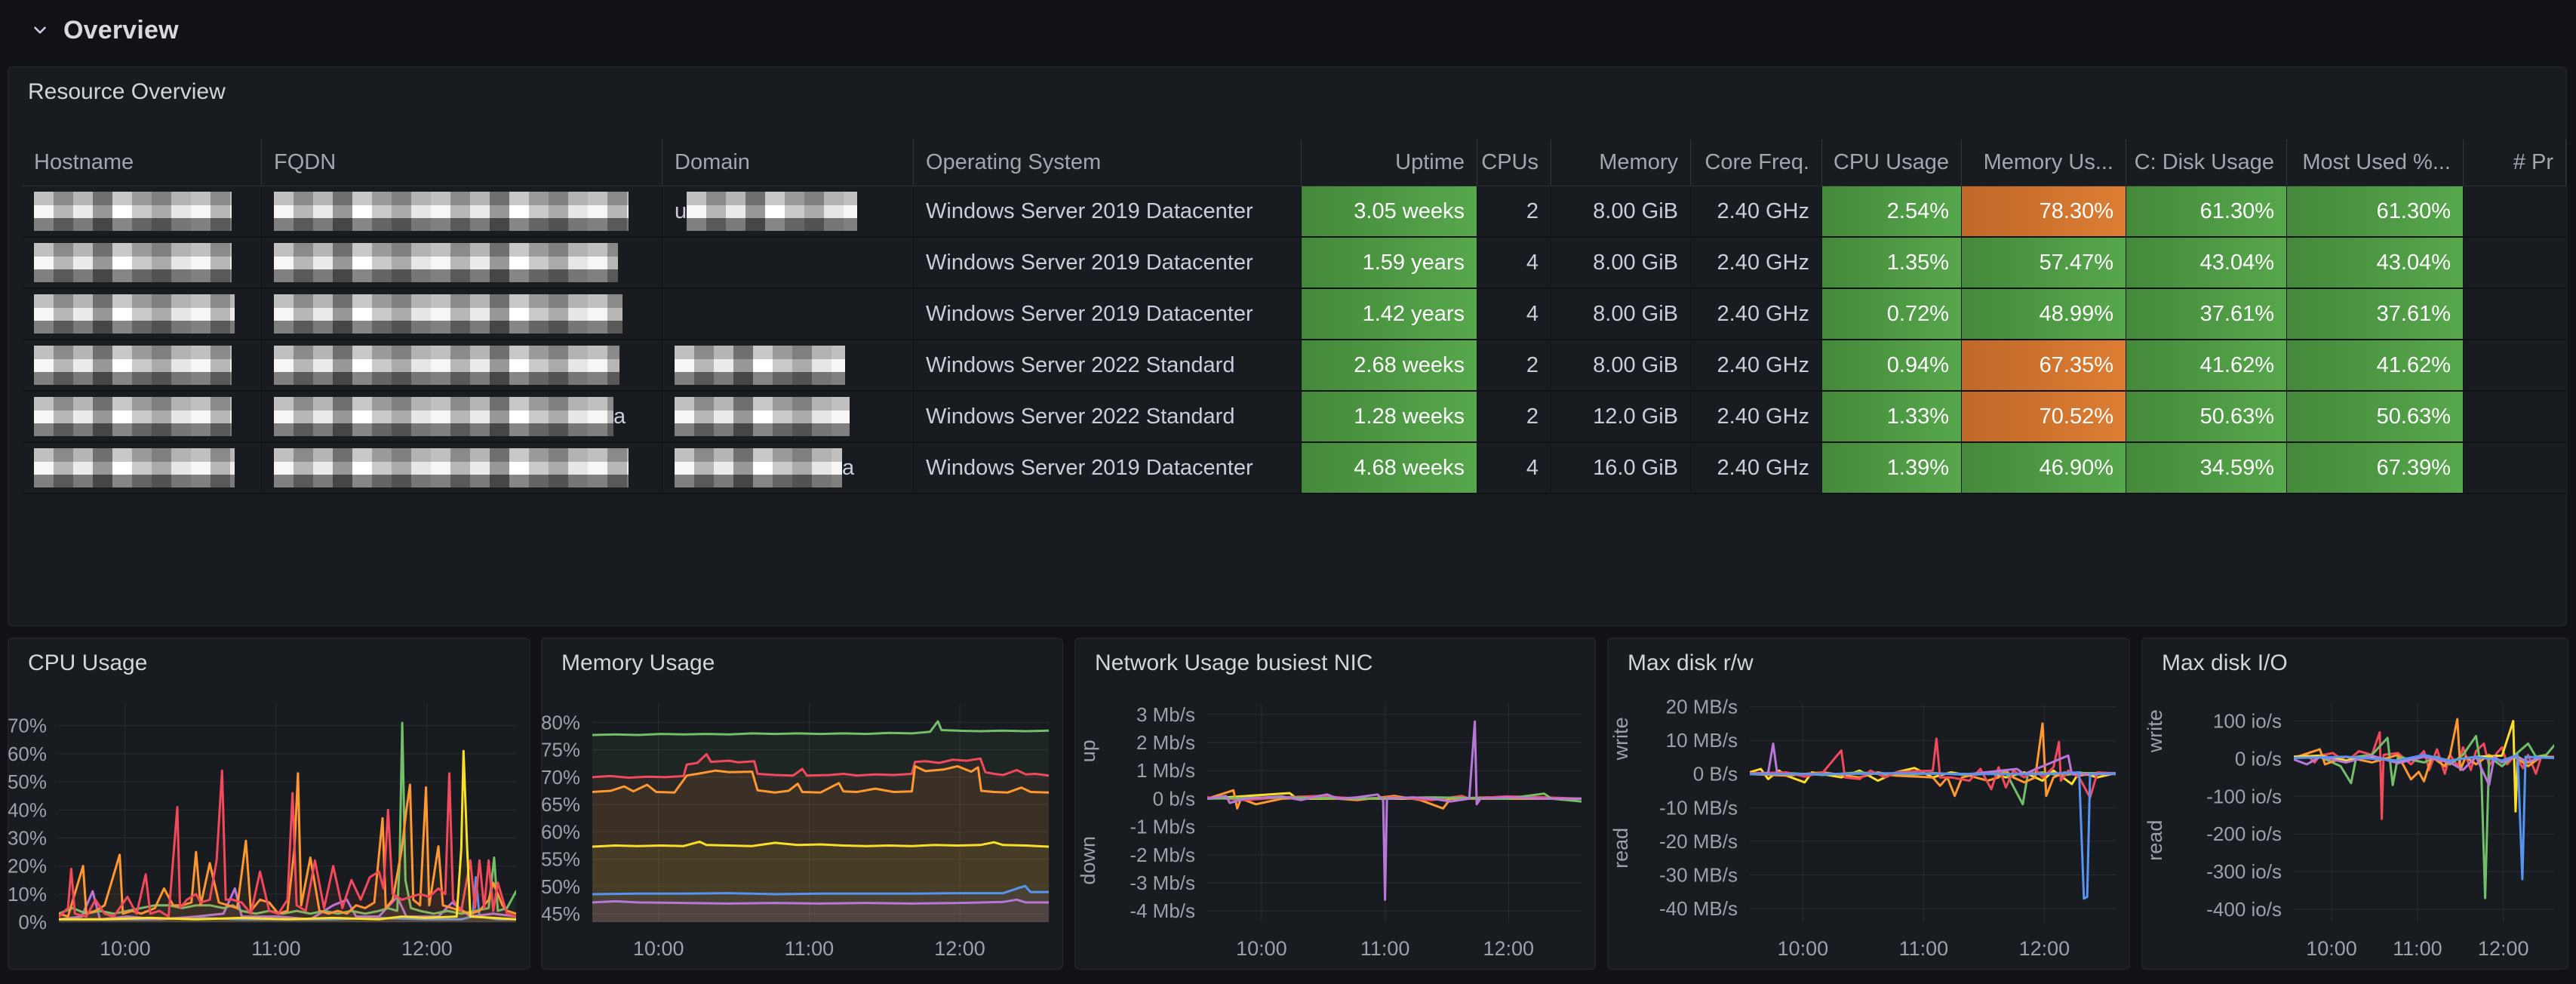 This screenshot has width=2576, height=984. I want to click on uptime-cell: 2.68 weeks, so click(1389, 366).